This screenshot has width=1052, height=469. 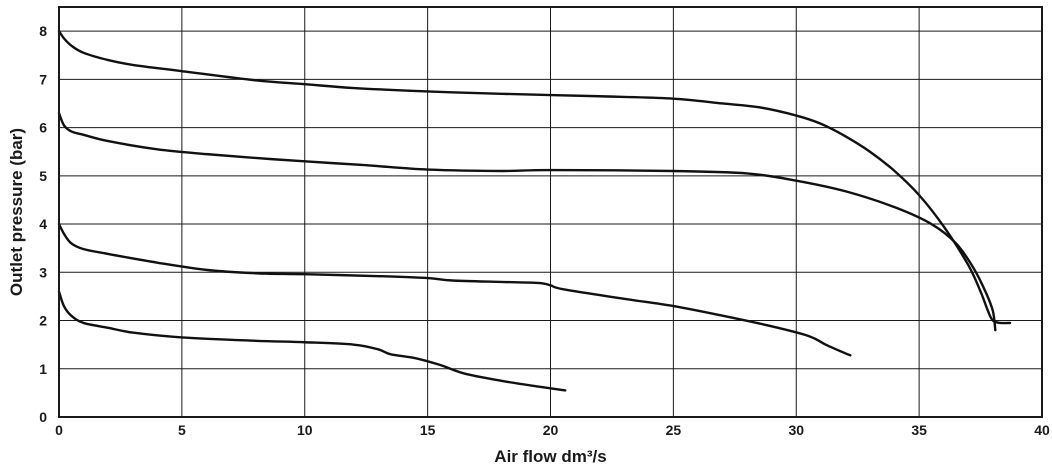 I want to click on x-axis-ticks: 0 5 10 15 20 25 30 35 40, so click(x=552, y=430).